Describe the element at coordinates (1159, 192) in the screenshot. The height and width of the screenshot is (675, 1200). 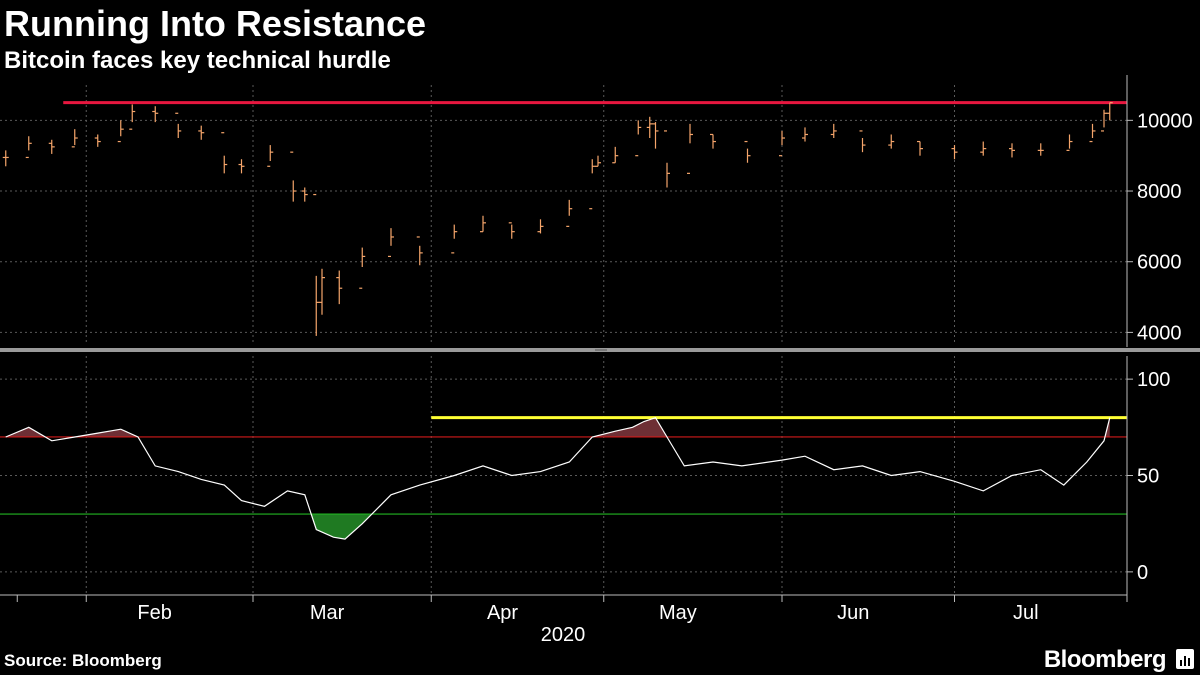
I see `price-tick-label: 8000` at that location.